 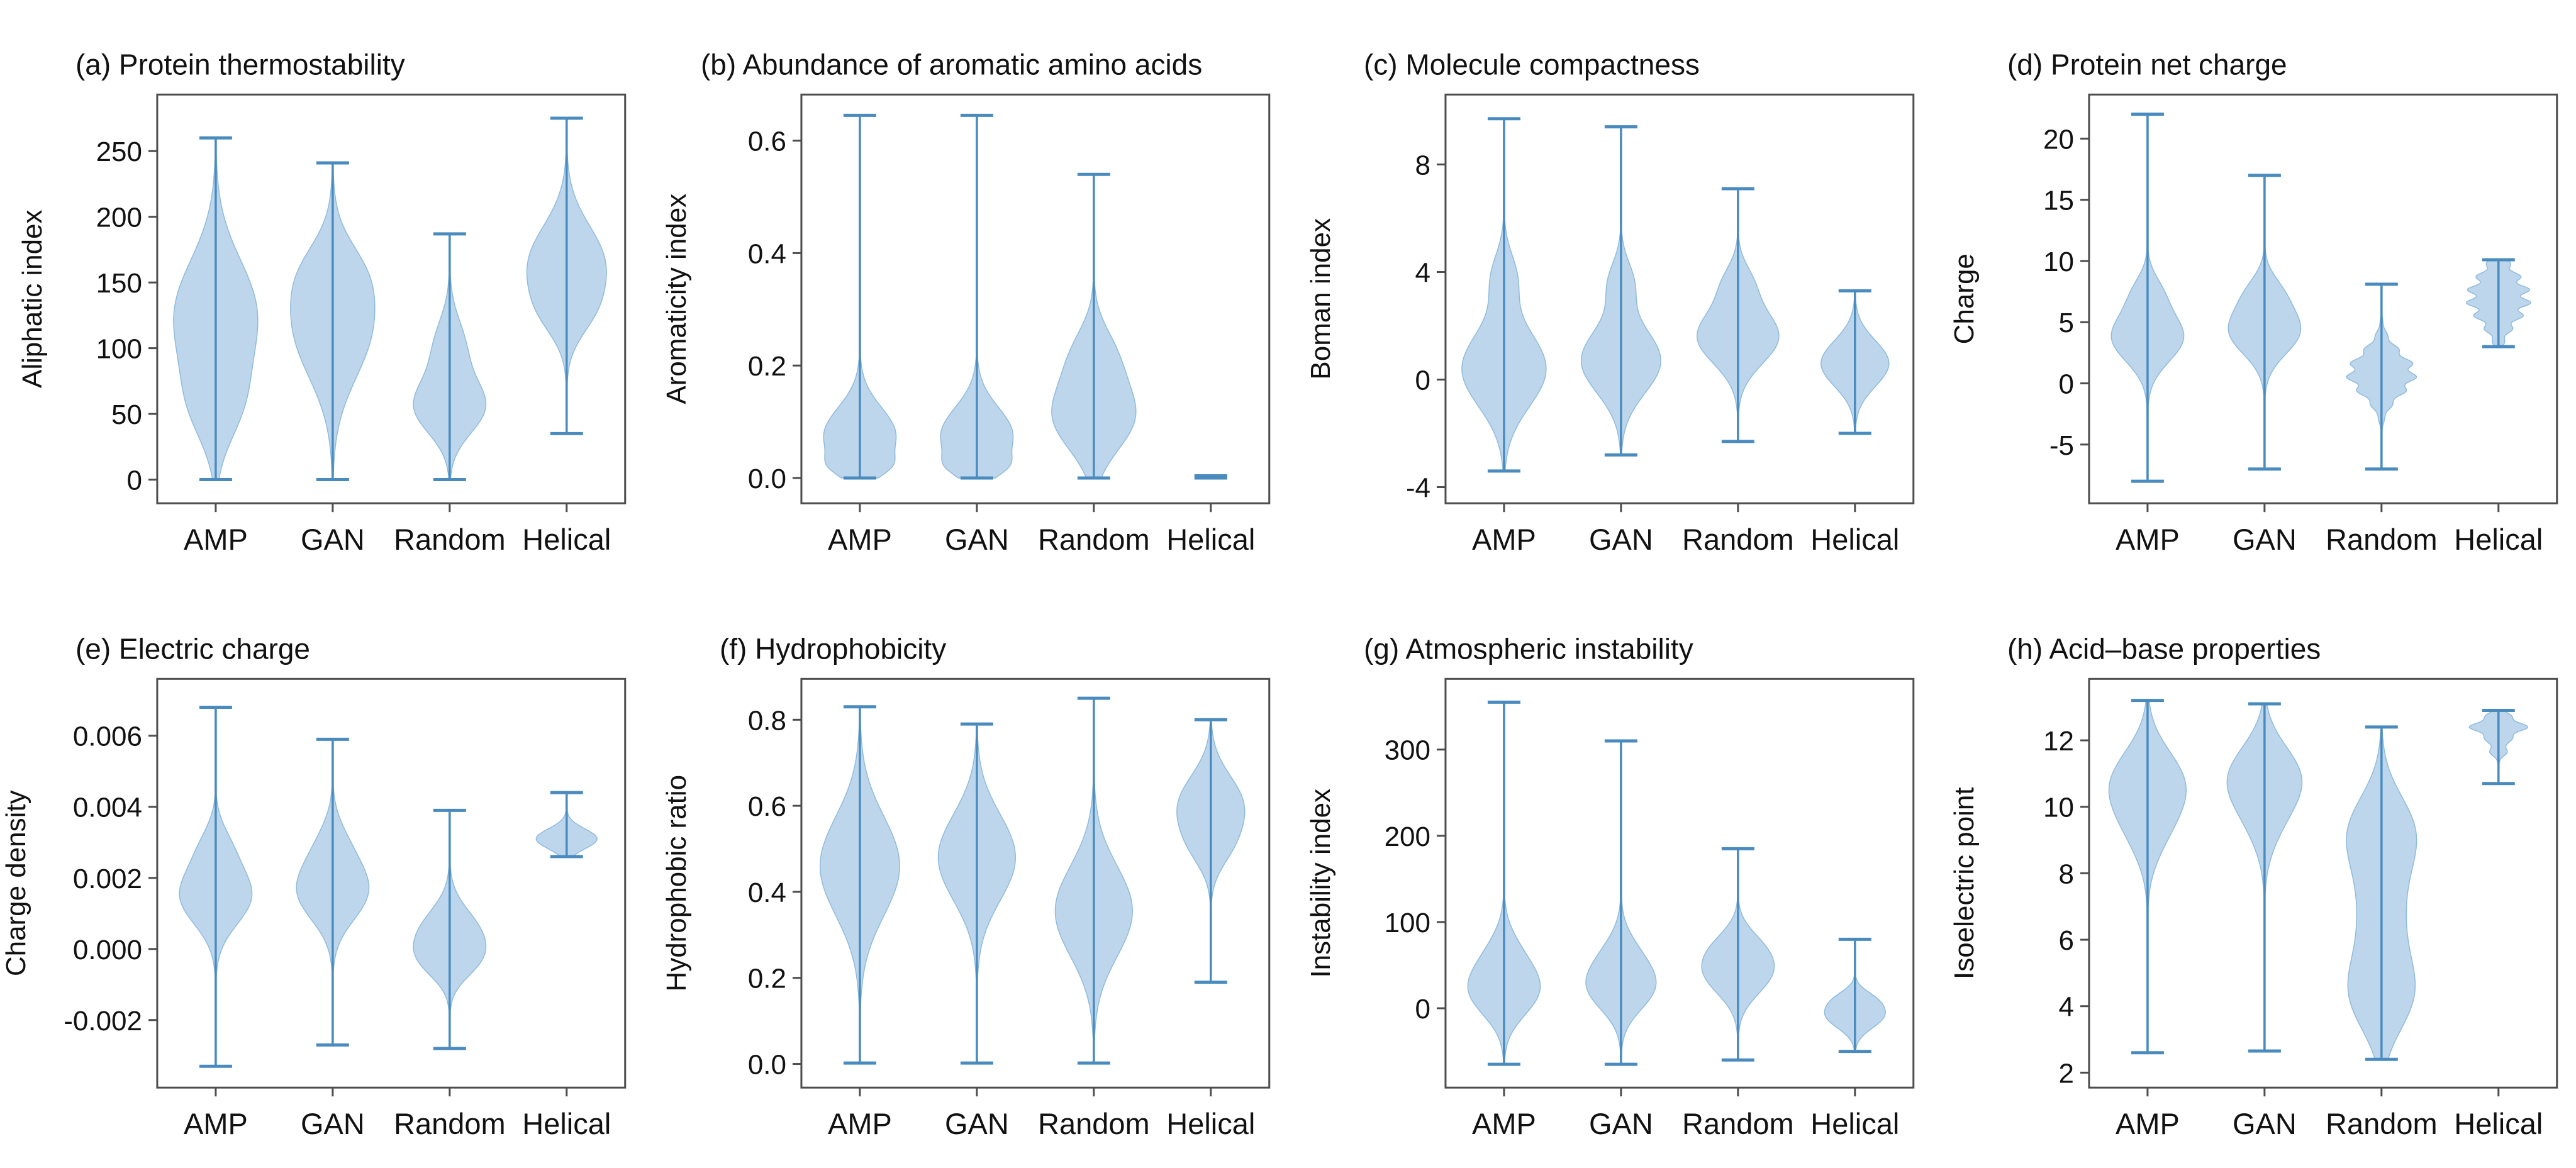 What do you see at coordinates (1320, 882) in the screenshot?
I see `y-axis-label: Instability index` at bounding box center [1320, 882].